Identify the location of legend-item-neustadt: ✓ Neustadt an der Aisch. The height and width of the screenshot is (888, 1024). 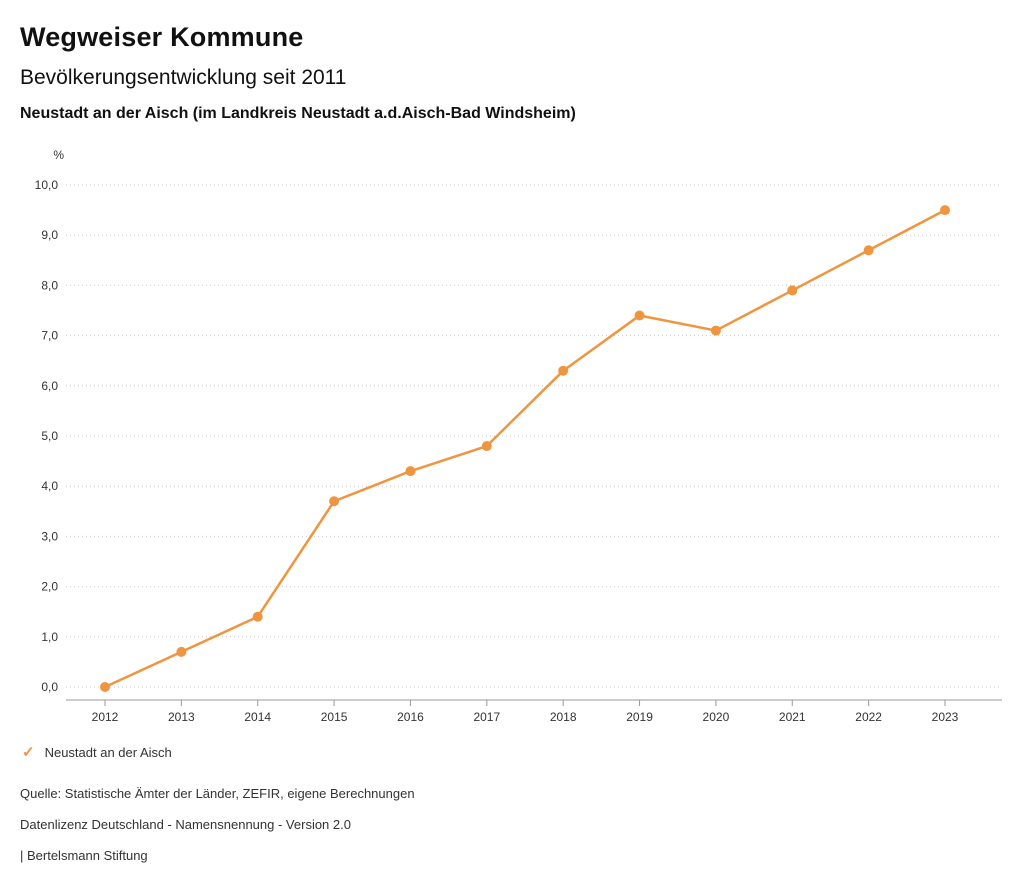
(97, 752).